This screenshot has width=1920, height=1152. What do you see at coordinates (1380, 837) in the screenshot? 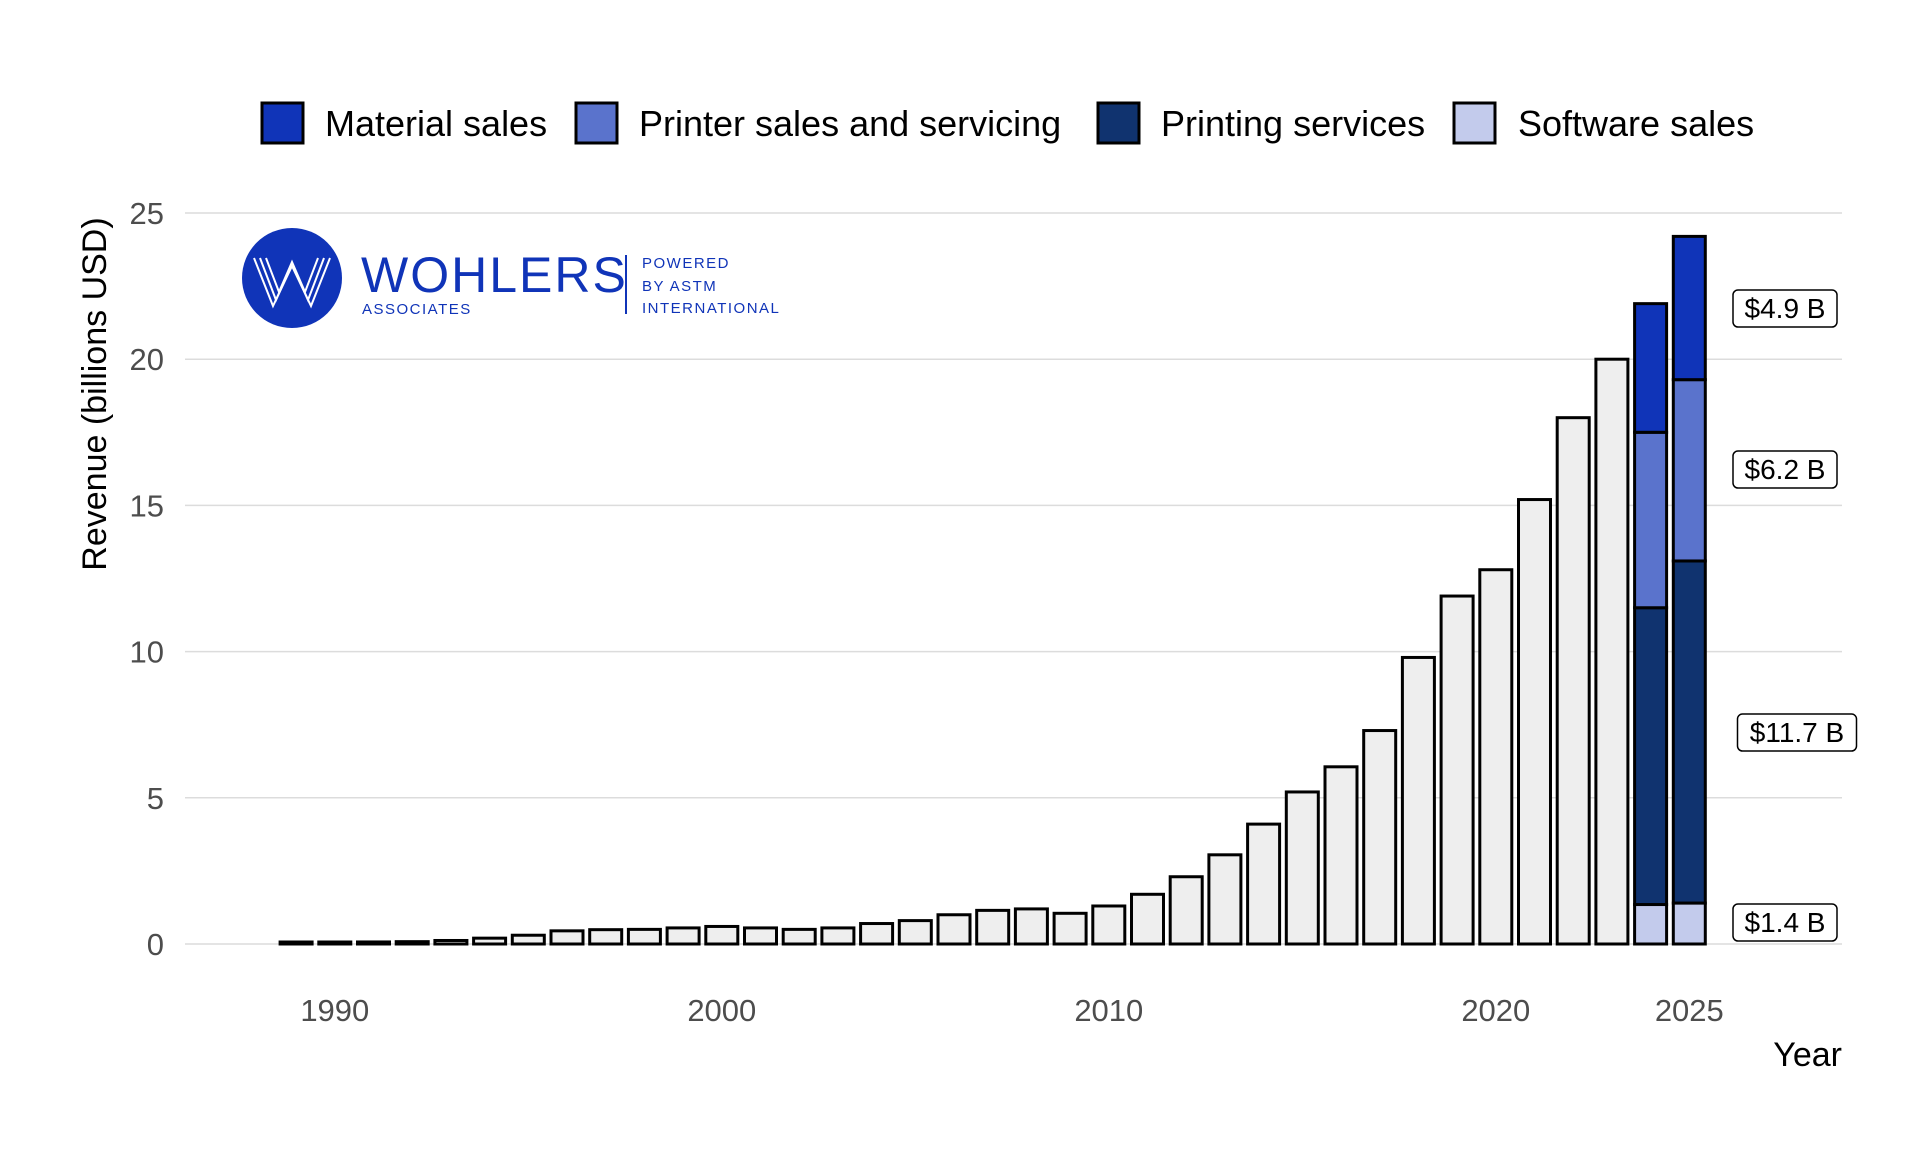
I see `bar-2017` at bounding box center [1380, 837].